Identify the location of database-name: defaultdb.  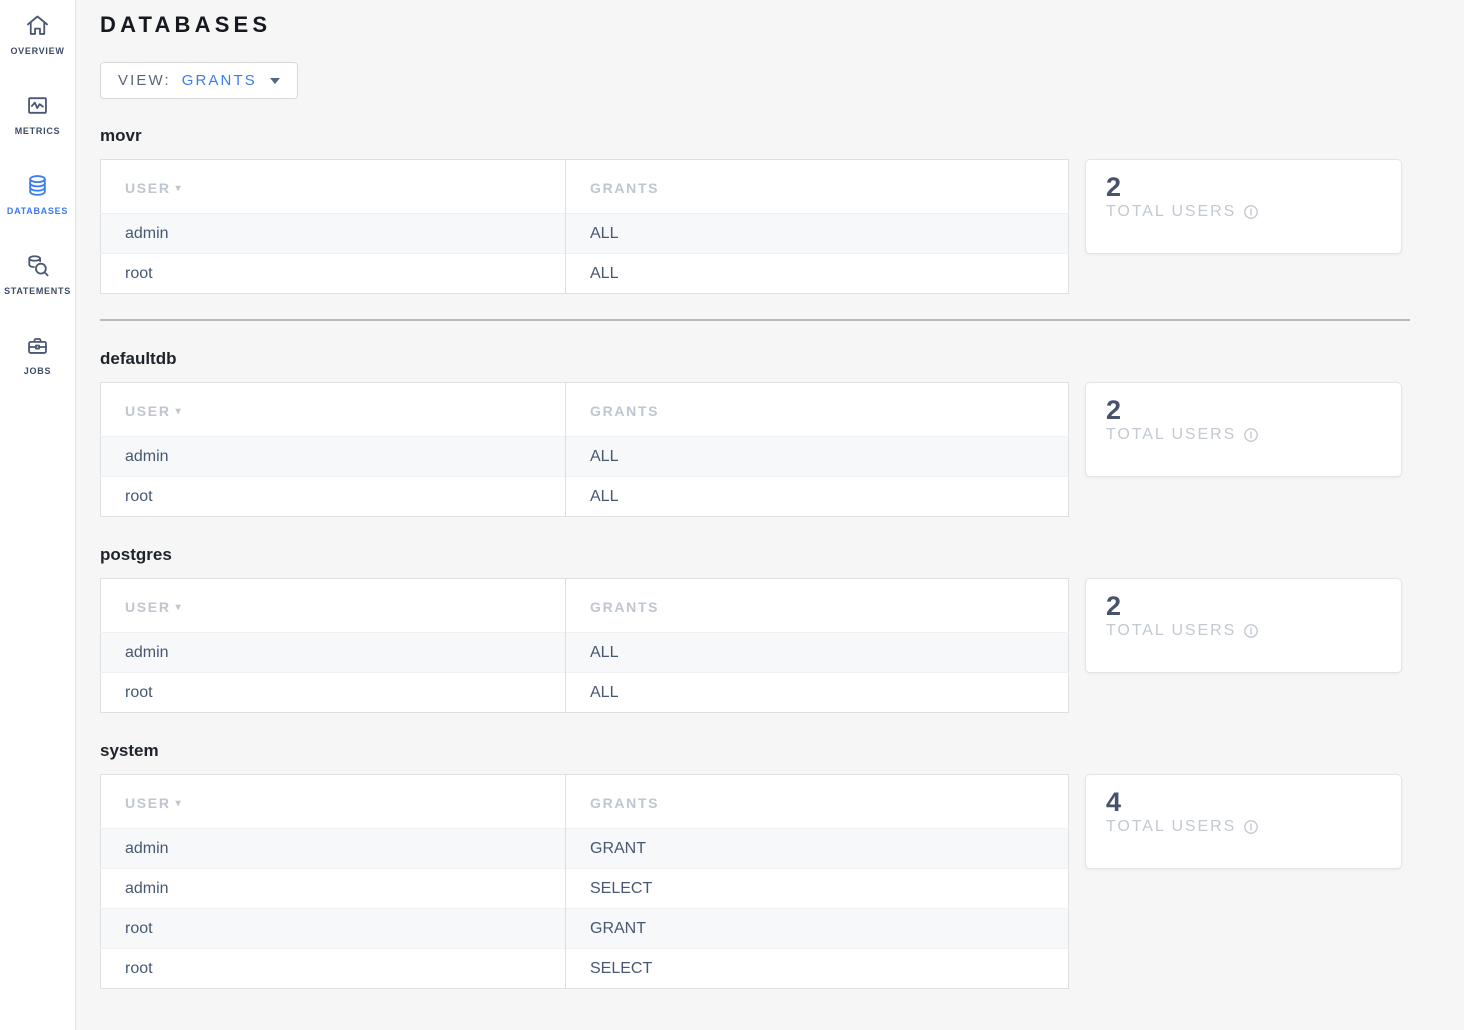
(138, 358).